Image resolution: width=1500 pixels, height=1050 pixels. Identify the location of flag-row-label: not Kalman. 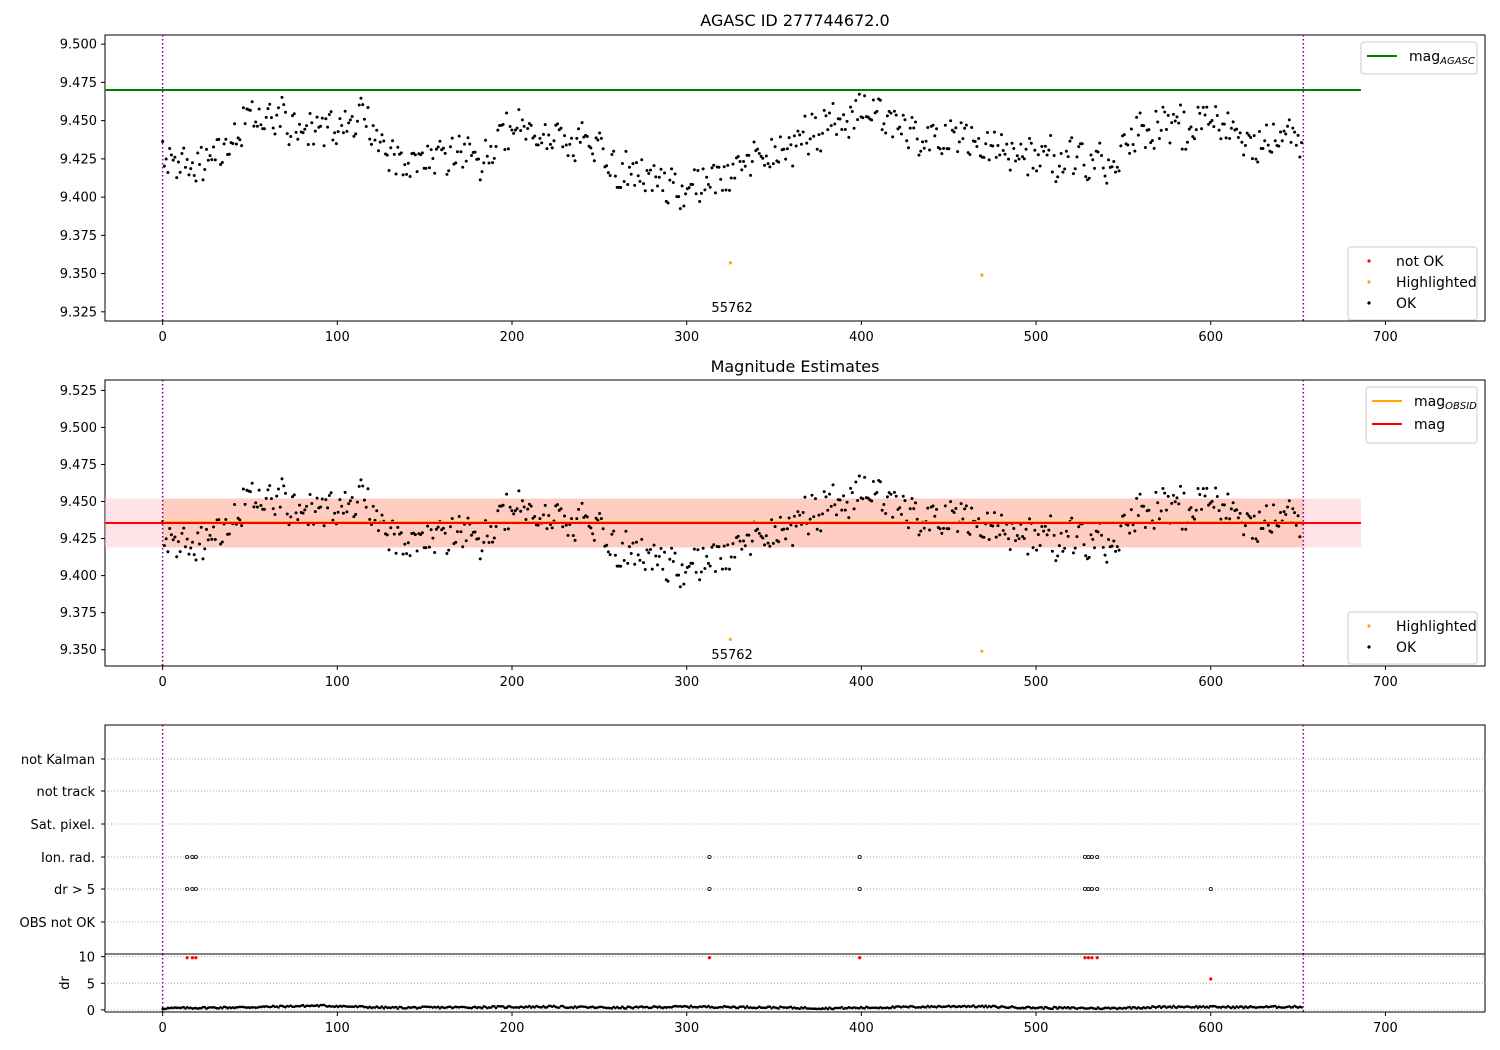
(58, 760).